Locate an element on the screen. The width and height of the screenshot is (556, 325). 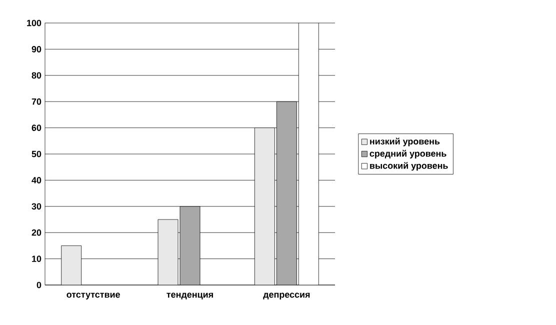
y-tick-label: 50 is located at coordinates (37, 154).